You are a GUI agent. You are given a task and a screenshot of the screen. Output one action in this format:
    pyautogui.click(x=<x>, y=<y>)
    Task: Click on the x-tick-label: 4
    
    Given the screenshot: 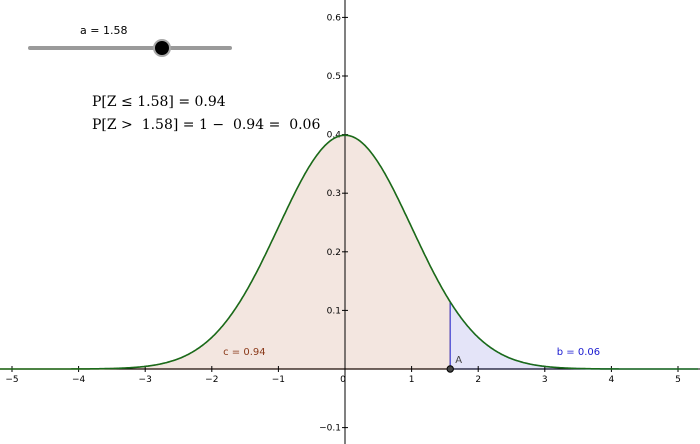 What is the action you would take?
    pyautogui.click(x=612, y=380)
    